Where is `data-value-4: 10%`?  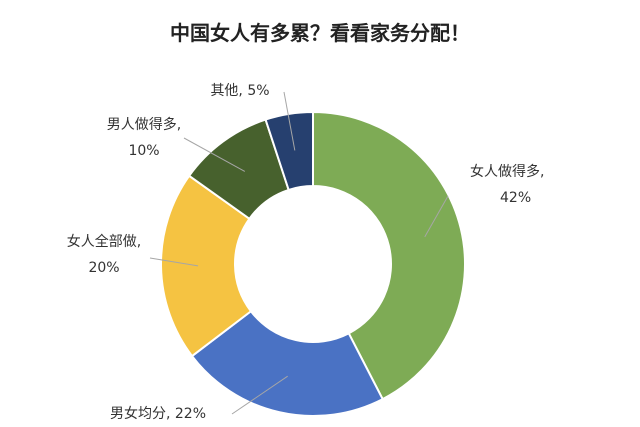
data-value-4: 10% is located at coordinates (143, 151).